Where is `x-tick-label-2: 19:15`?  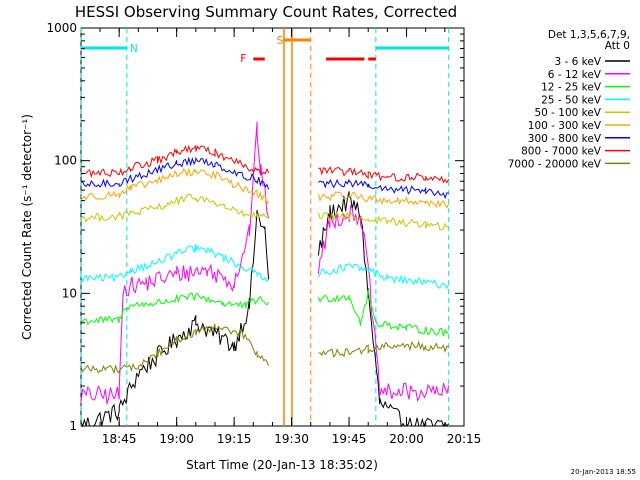
x-tick-label-2: 19:15 is located at coordinates (234, 439).